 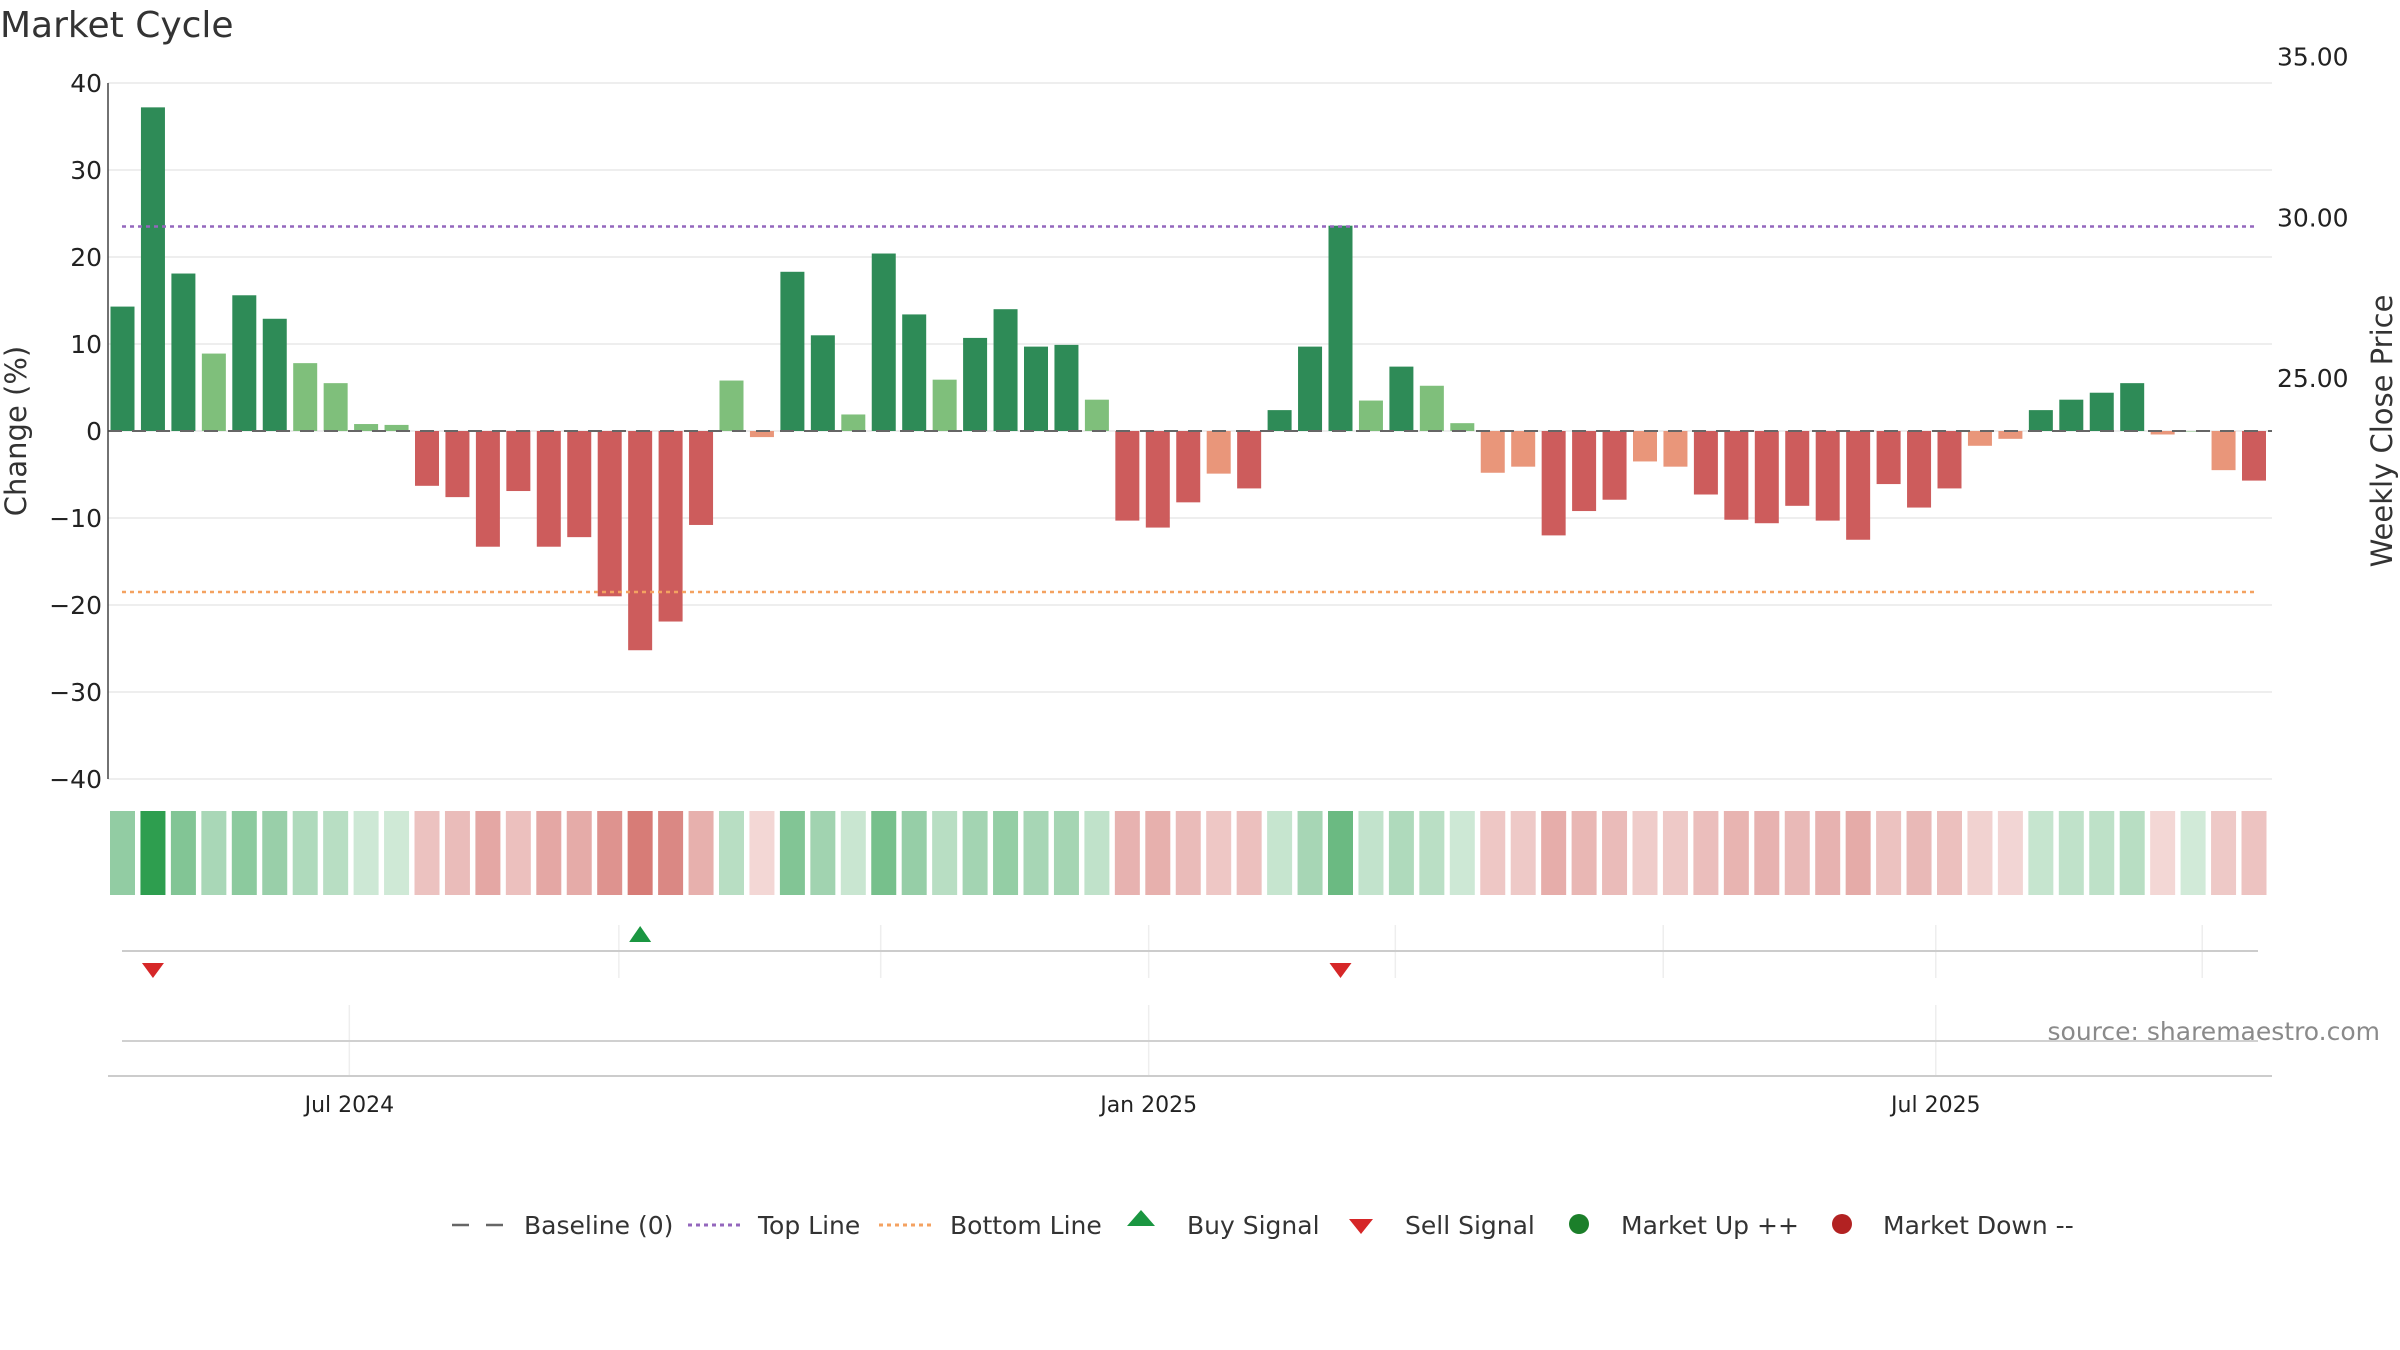 What do you see at coordinates (86, 83) in the screenshot?
I see `y-tick-label-0: 40` at bounding box center [86, 83].